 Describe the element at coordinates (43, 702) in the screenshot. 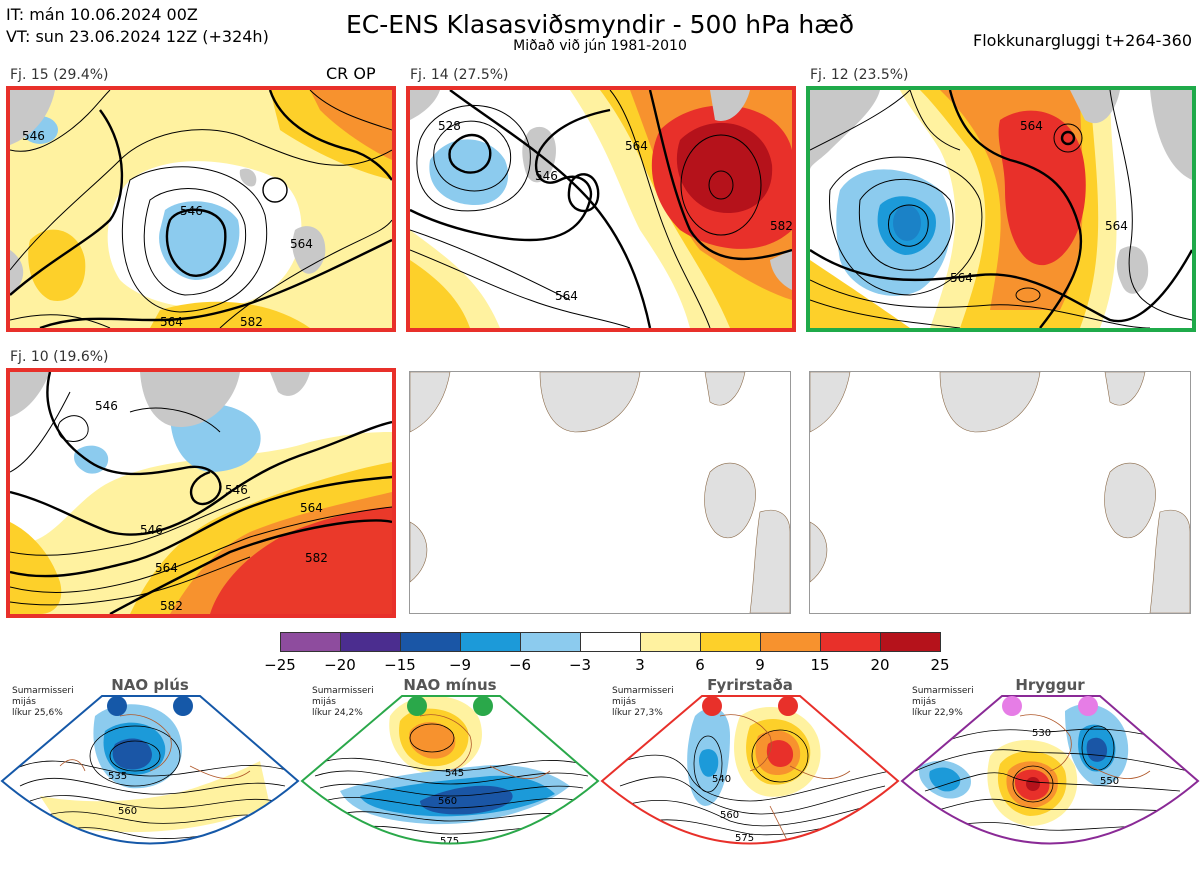

I see `regime-info: Sumarmisseri mijás líkur 25,6%` at that location.